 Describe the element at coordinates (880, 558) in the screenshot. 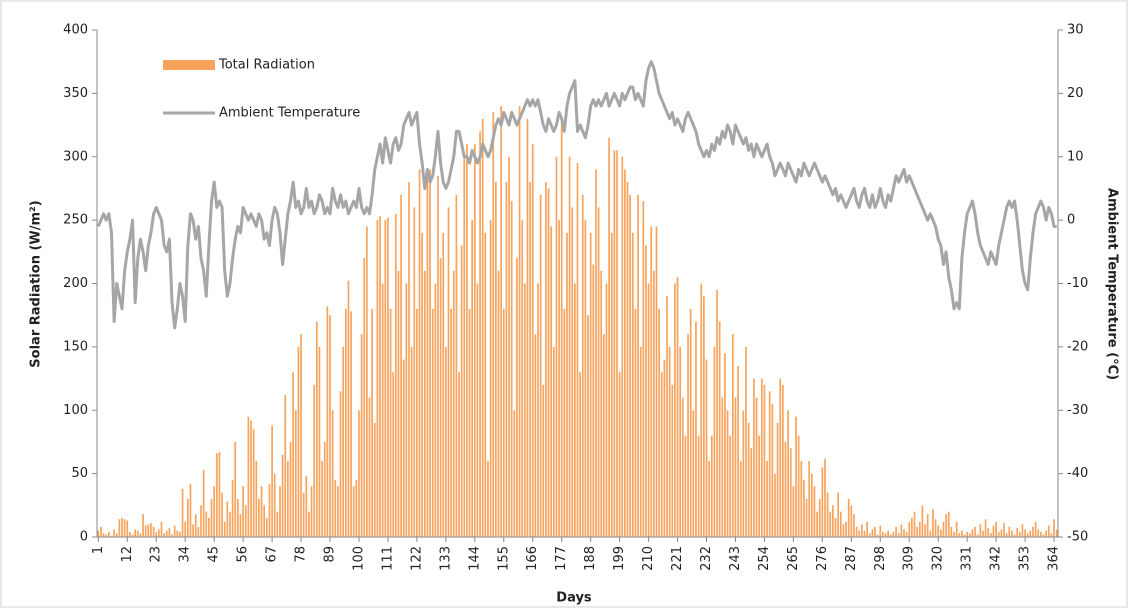

I see `x-tick-label: 298` at that location.